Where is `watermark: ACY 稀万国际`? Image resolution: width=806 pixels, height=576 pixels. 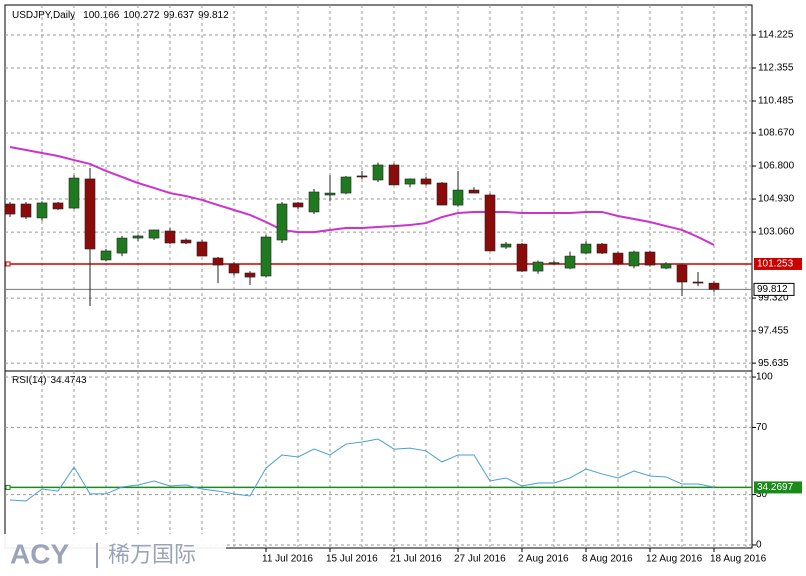 watermark: ACY 稀万国际 is located at coordinates (113, 555).